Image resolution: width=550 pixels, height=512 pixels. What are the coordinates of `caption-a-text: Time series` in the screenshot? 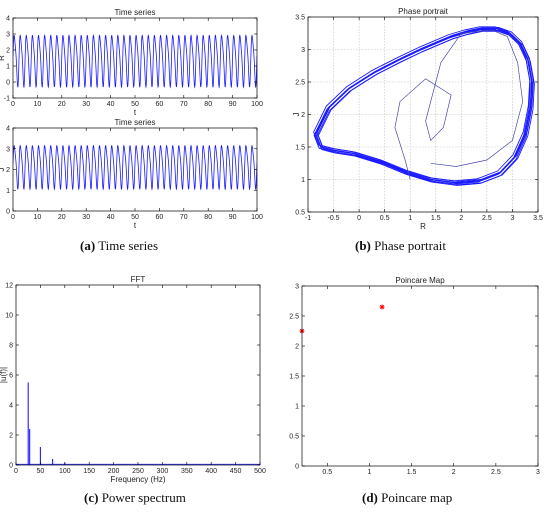 It's located at (128, 245).